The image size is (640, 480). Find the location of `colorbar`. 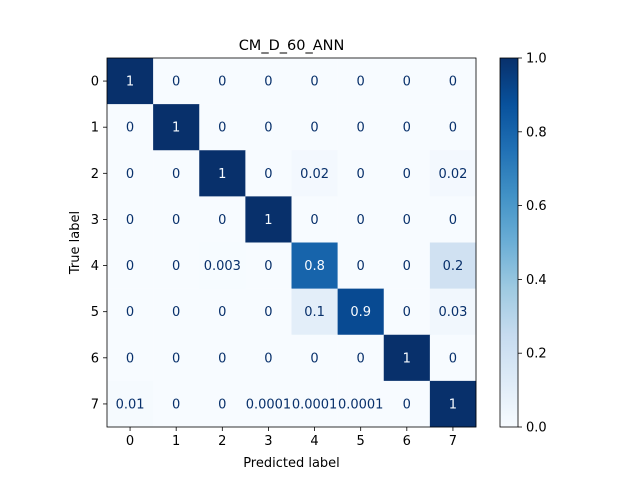

colorbar is located at coordinates (509, 242).